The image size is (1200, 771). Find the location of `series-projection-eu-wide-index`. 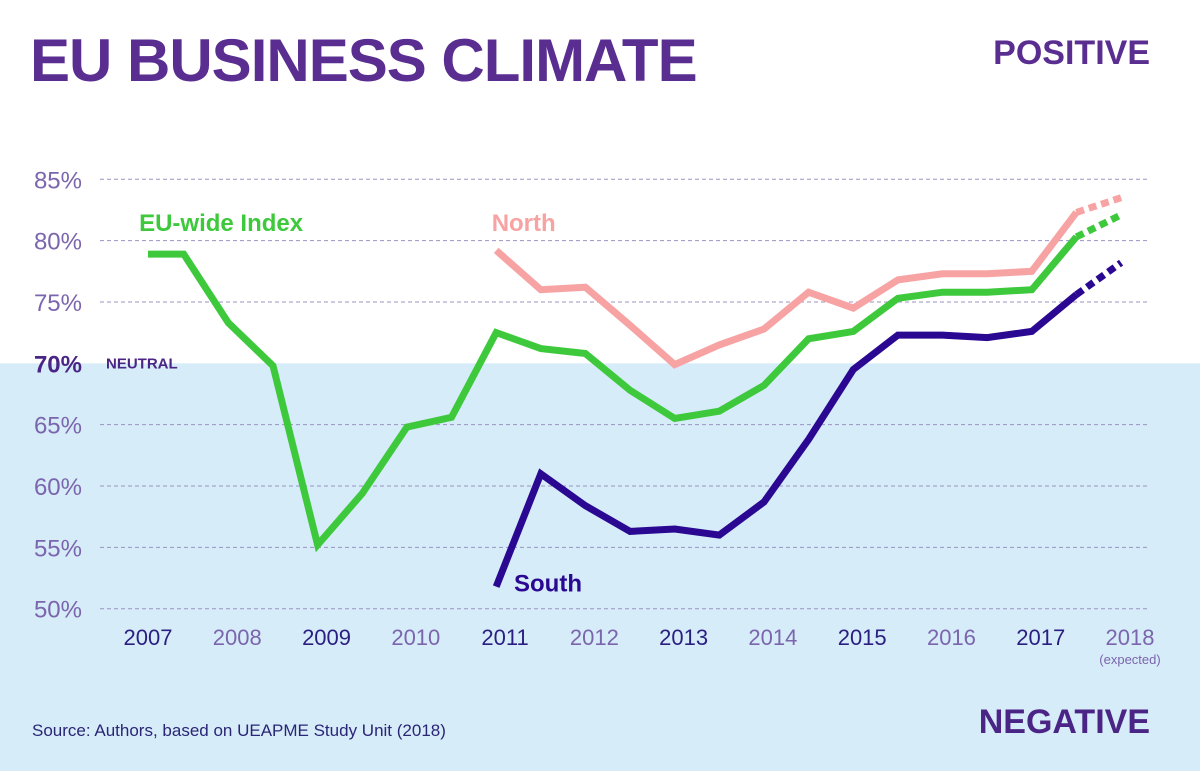

series-projection-eu-wide-index is located at coordinates (1098, 226).